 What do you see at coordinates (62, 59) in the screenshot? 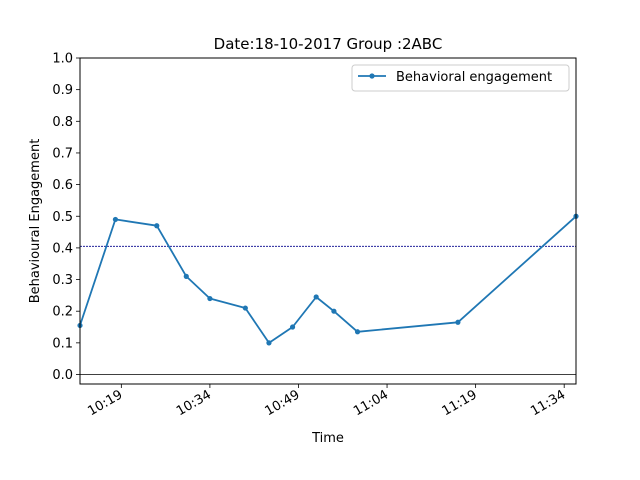
I see `y-tick-label: 1.0` at bounding box center [62, 59].